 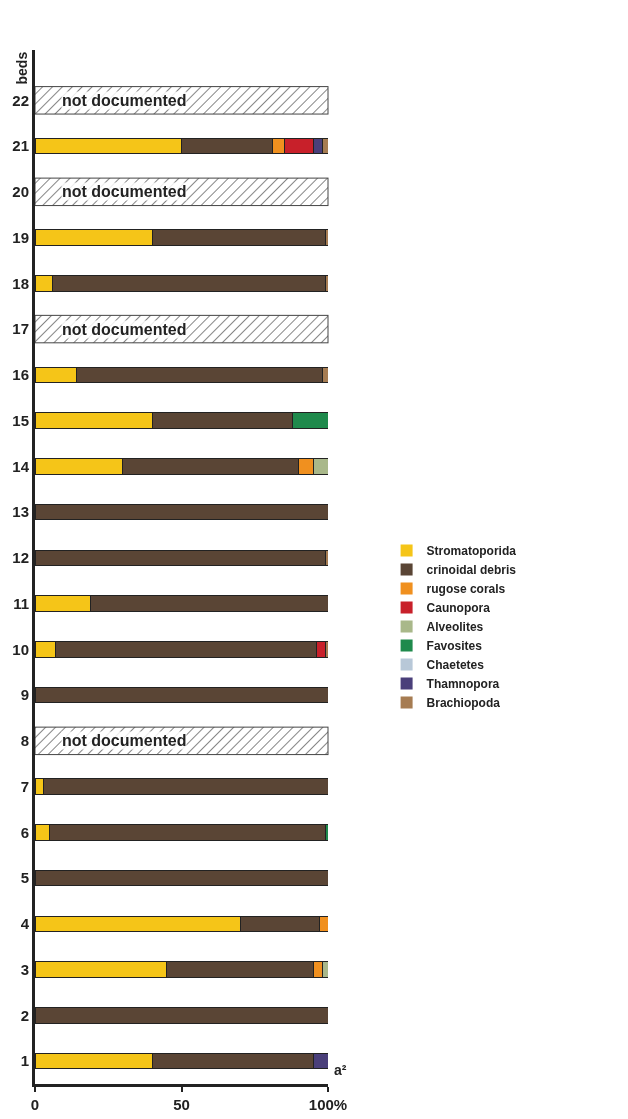 What do you see at coordinates (20, 146) in the screenshot?
I see `y-tick-label: 21` at bounding box center [20, 146].